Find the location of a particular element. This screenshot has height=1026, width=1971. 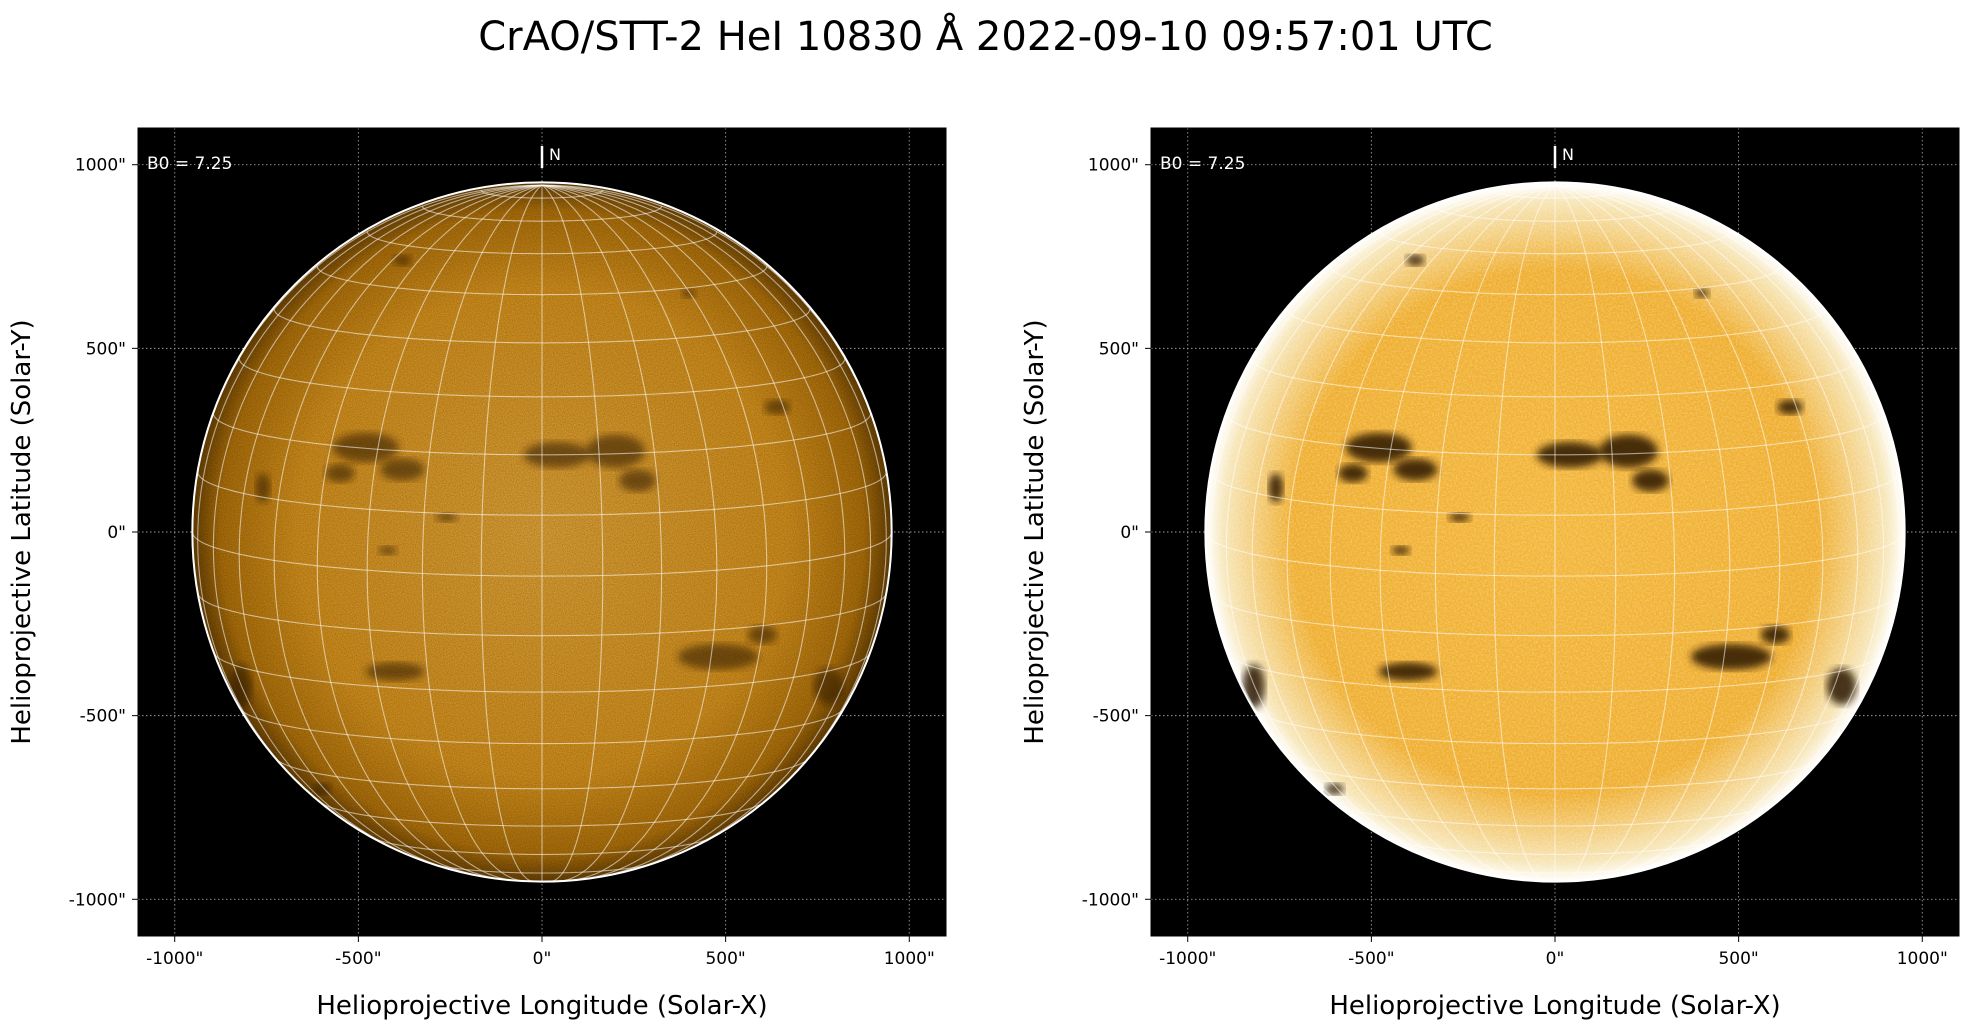

right-y-tick-label: -1000" is located at coordinates (1110, 900).